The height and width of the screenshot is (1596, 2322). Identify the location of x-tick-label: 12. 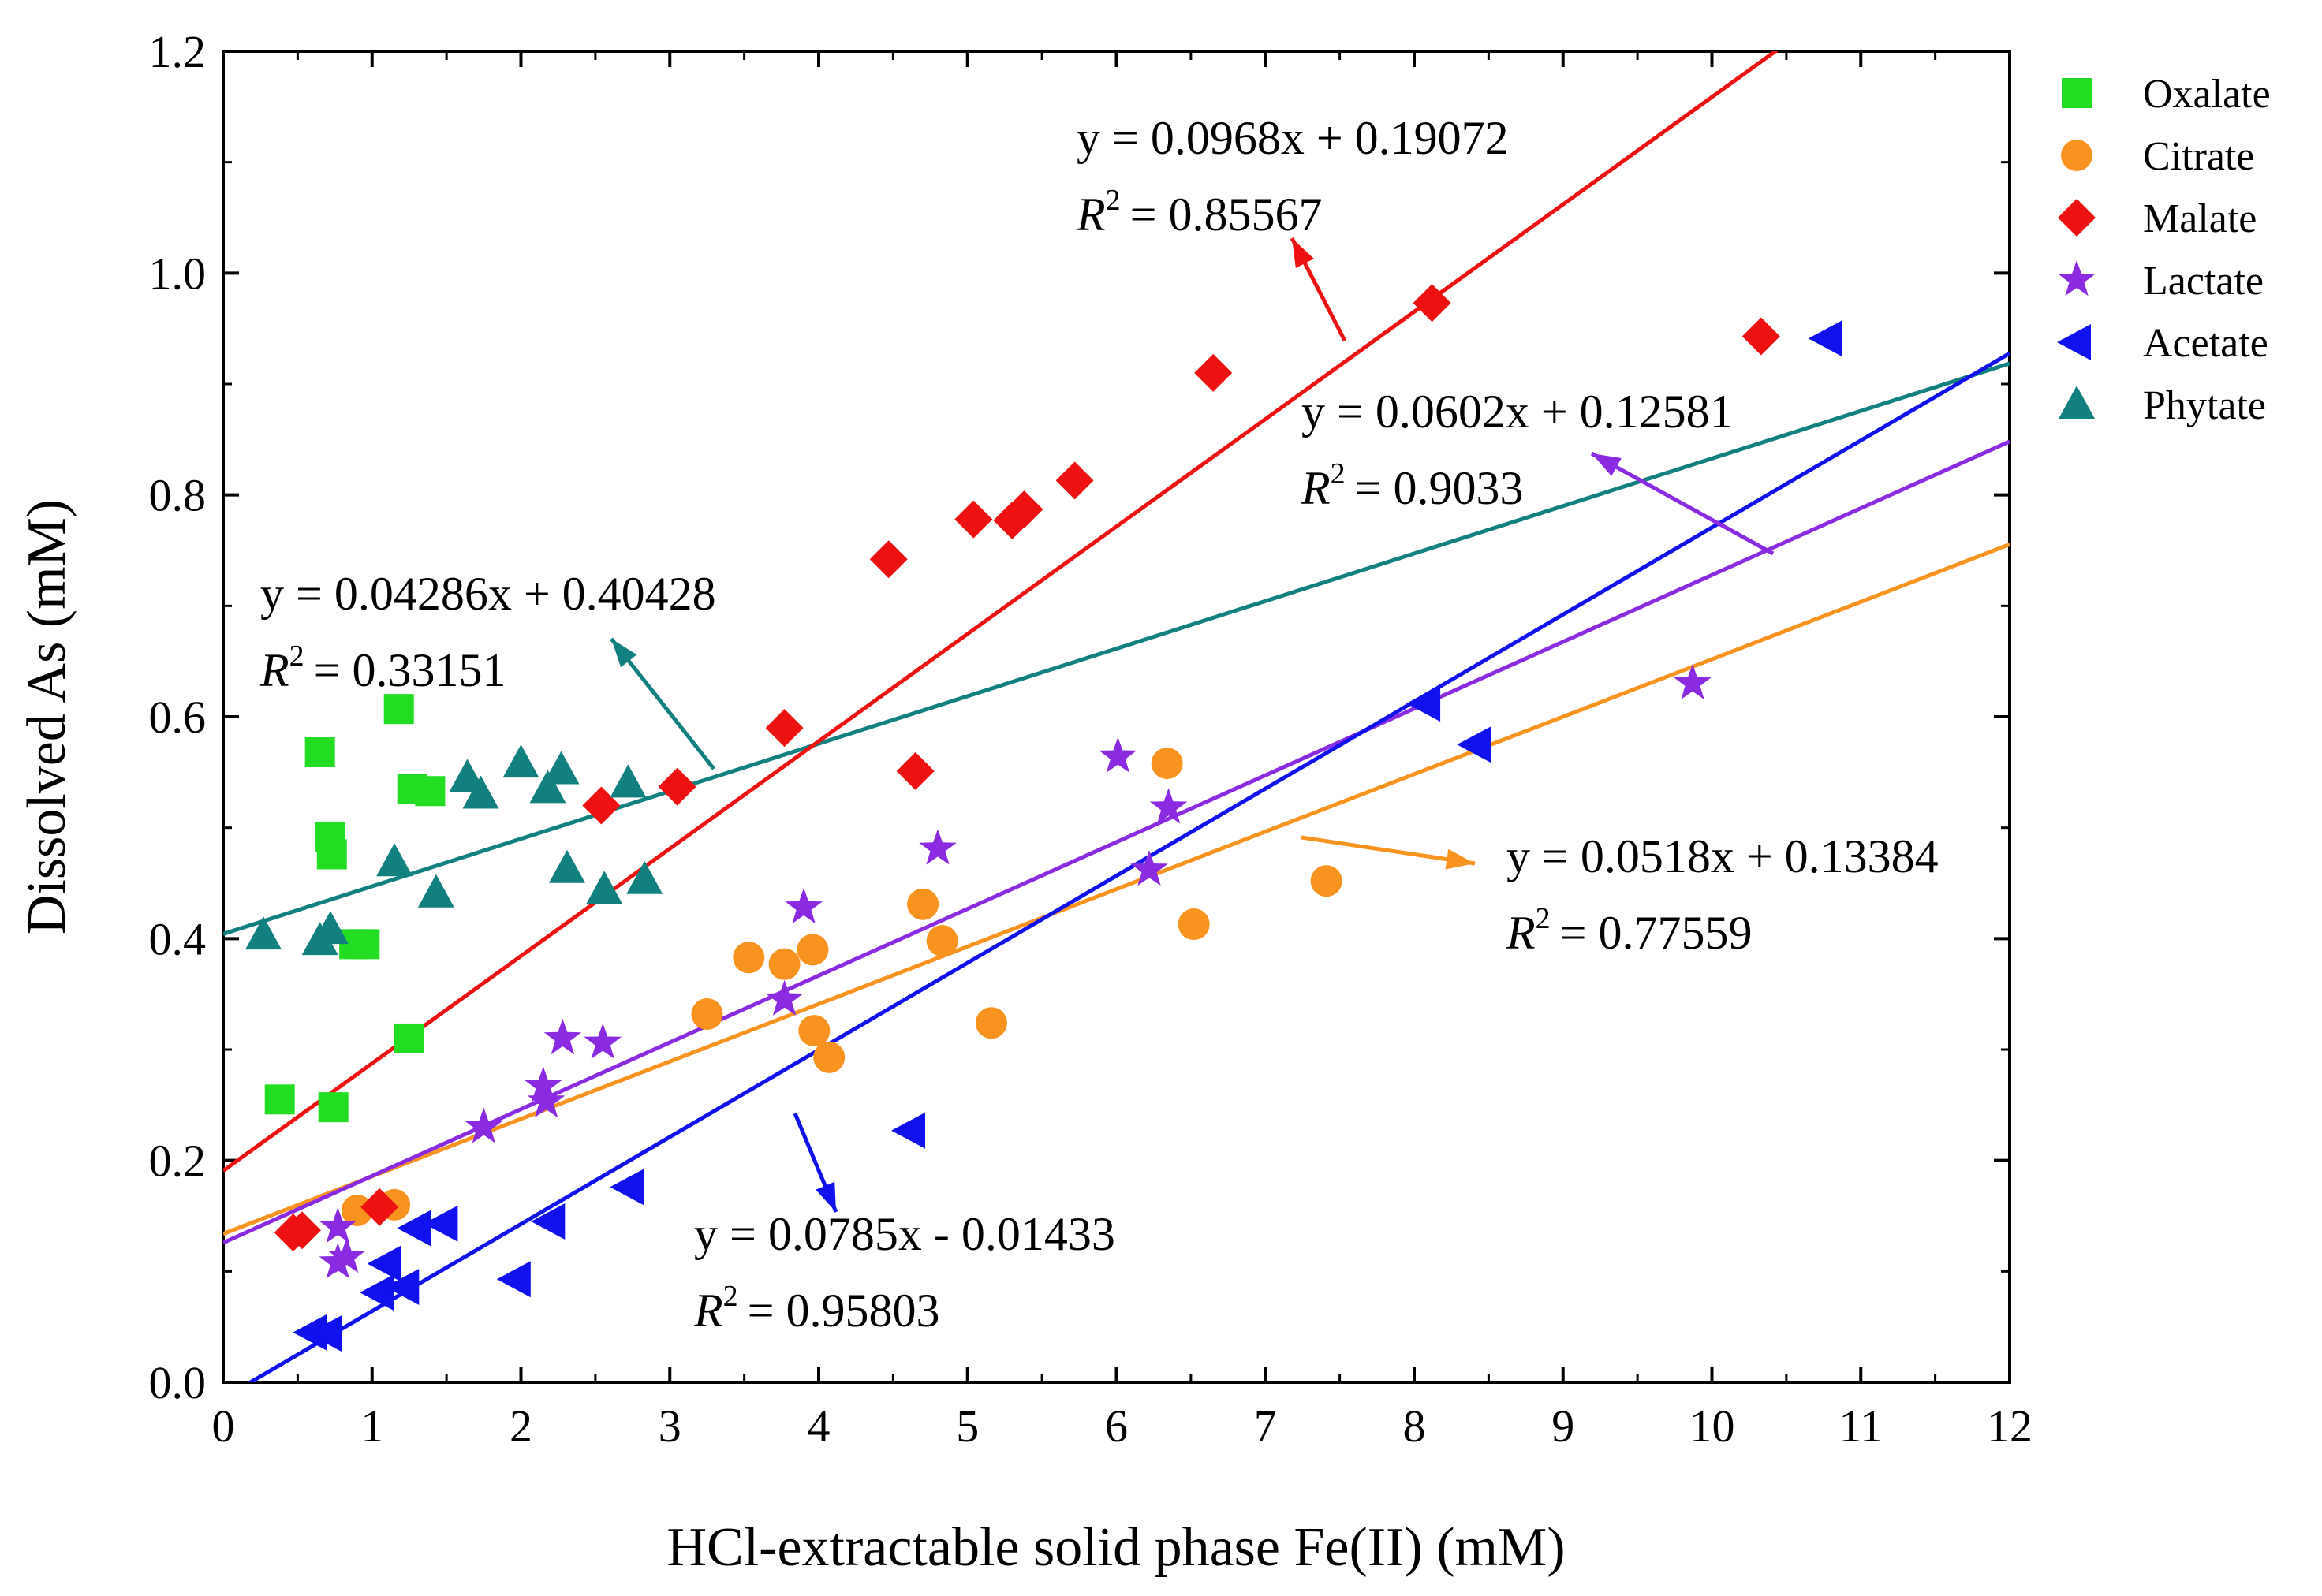
(2010, 1426).